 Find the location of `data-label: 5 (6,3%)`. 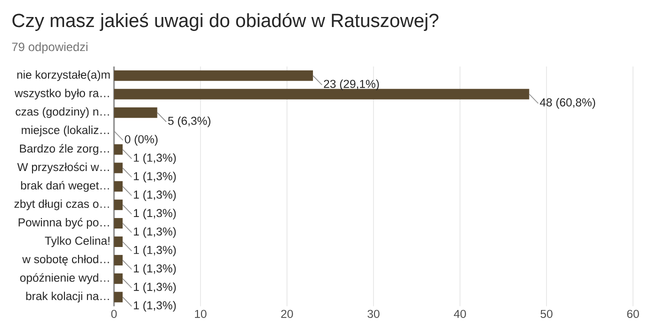

data-label: 5 (6,3%) is located at coordinates (189, 122).